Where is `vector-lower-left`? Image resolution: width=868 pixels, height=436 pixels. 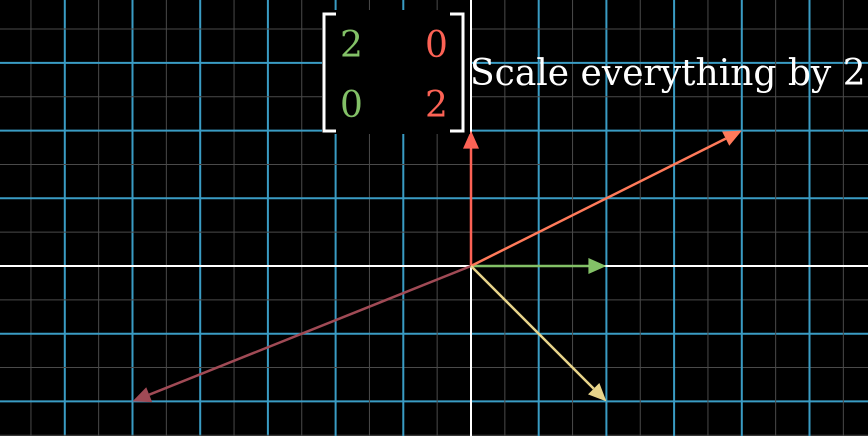
vector-lower-left is located at coordinates (302, 333).